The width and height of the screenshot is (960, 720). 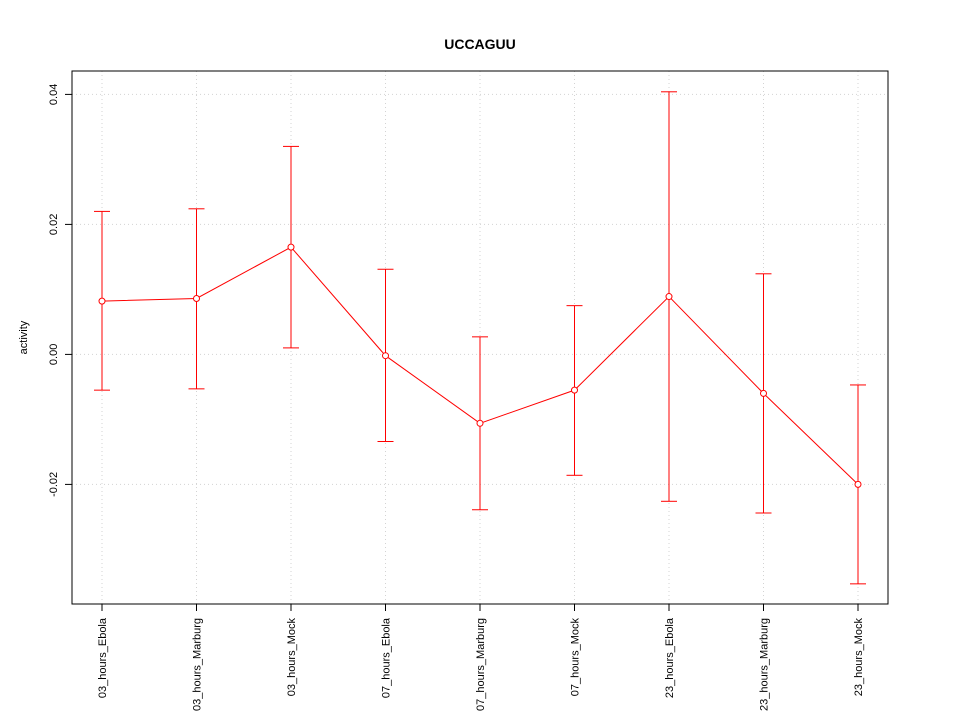 What do you see at coordinates (481, 664) in the screenshot?
I see `x-tick-label: 07_hours_Marburg` at bounding box center [481, 664].